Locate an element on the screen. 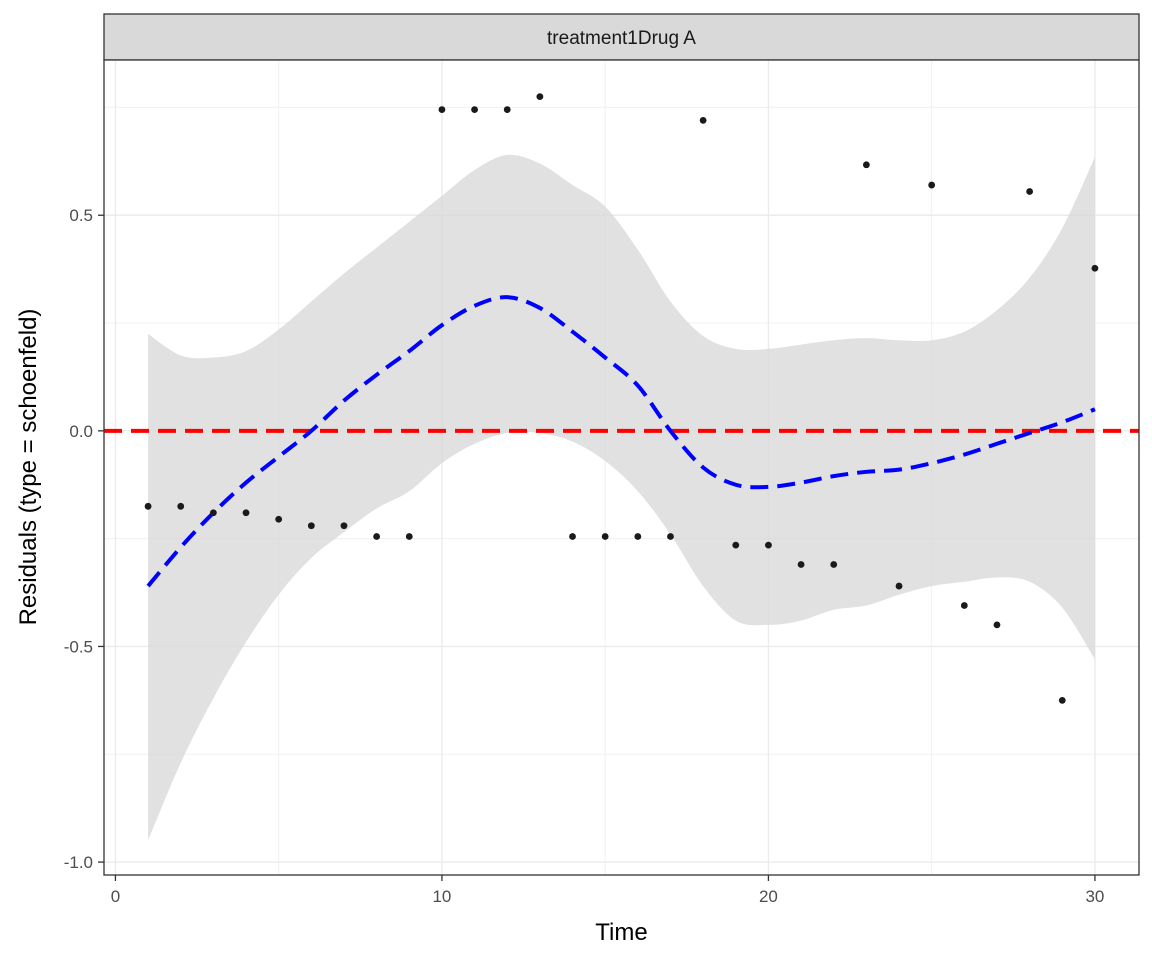 This screenshot has width=1152, height=960. x-axis: 0 10 20 30 is located at coordinates (607, 890).